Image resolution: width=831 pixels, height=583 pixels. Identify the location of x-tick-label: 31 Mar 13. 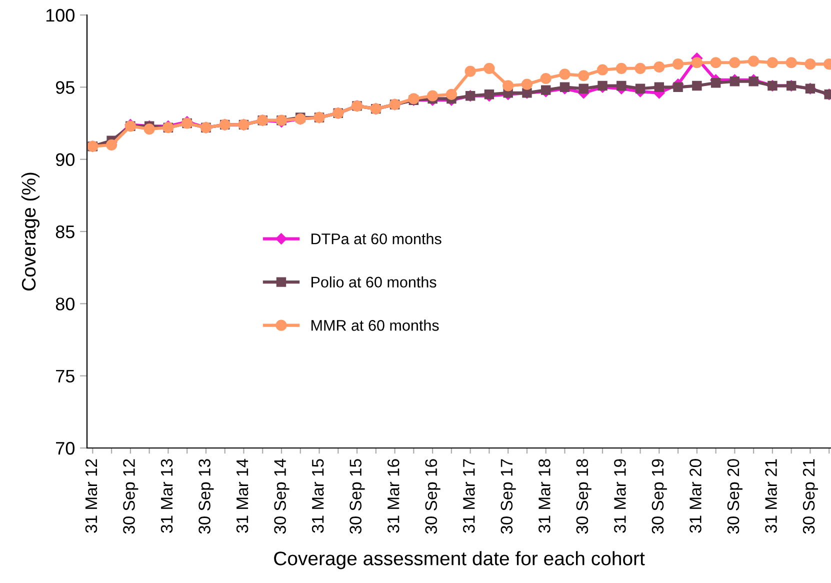
(166, 496).